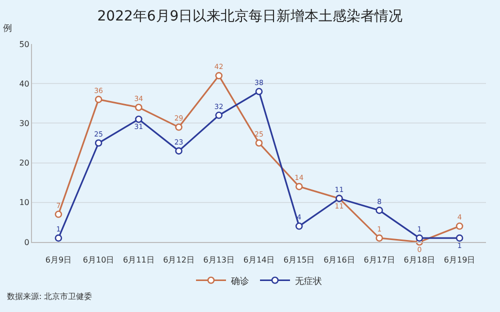 The image size is (500, 312). What do you see at coordinates (239, 281) in the screenshot?
I see `legend-label: 确诊` at bounding box center [239, 281].